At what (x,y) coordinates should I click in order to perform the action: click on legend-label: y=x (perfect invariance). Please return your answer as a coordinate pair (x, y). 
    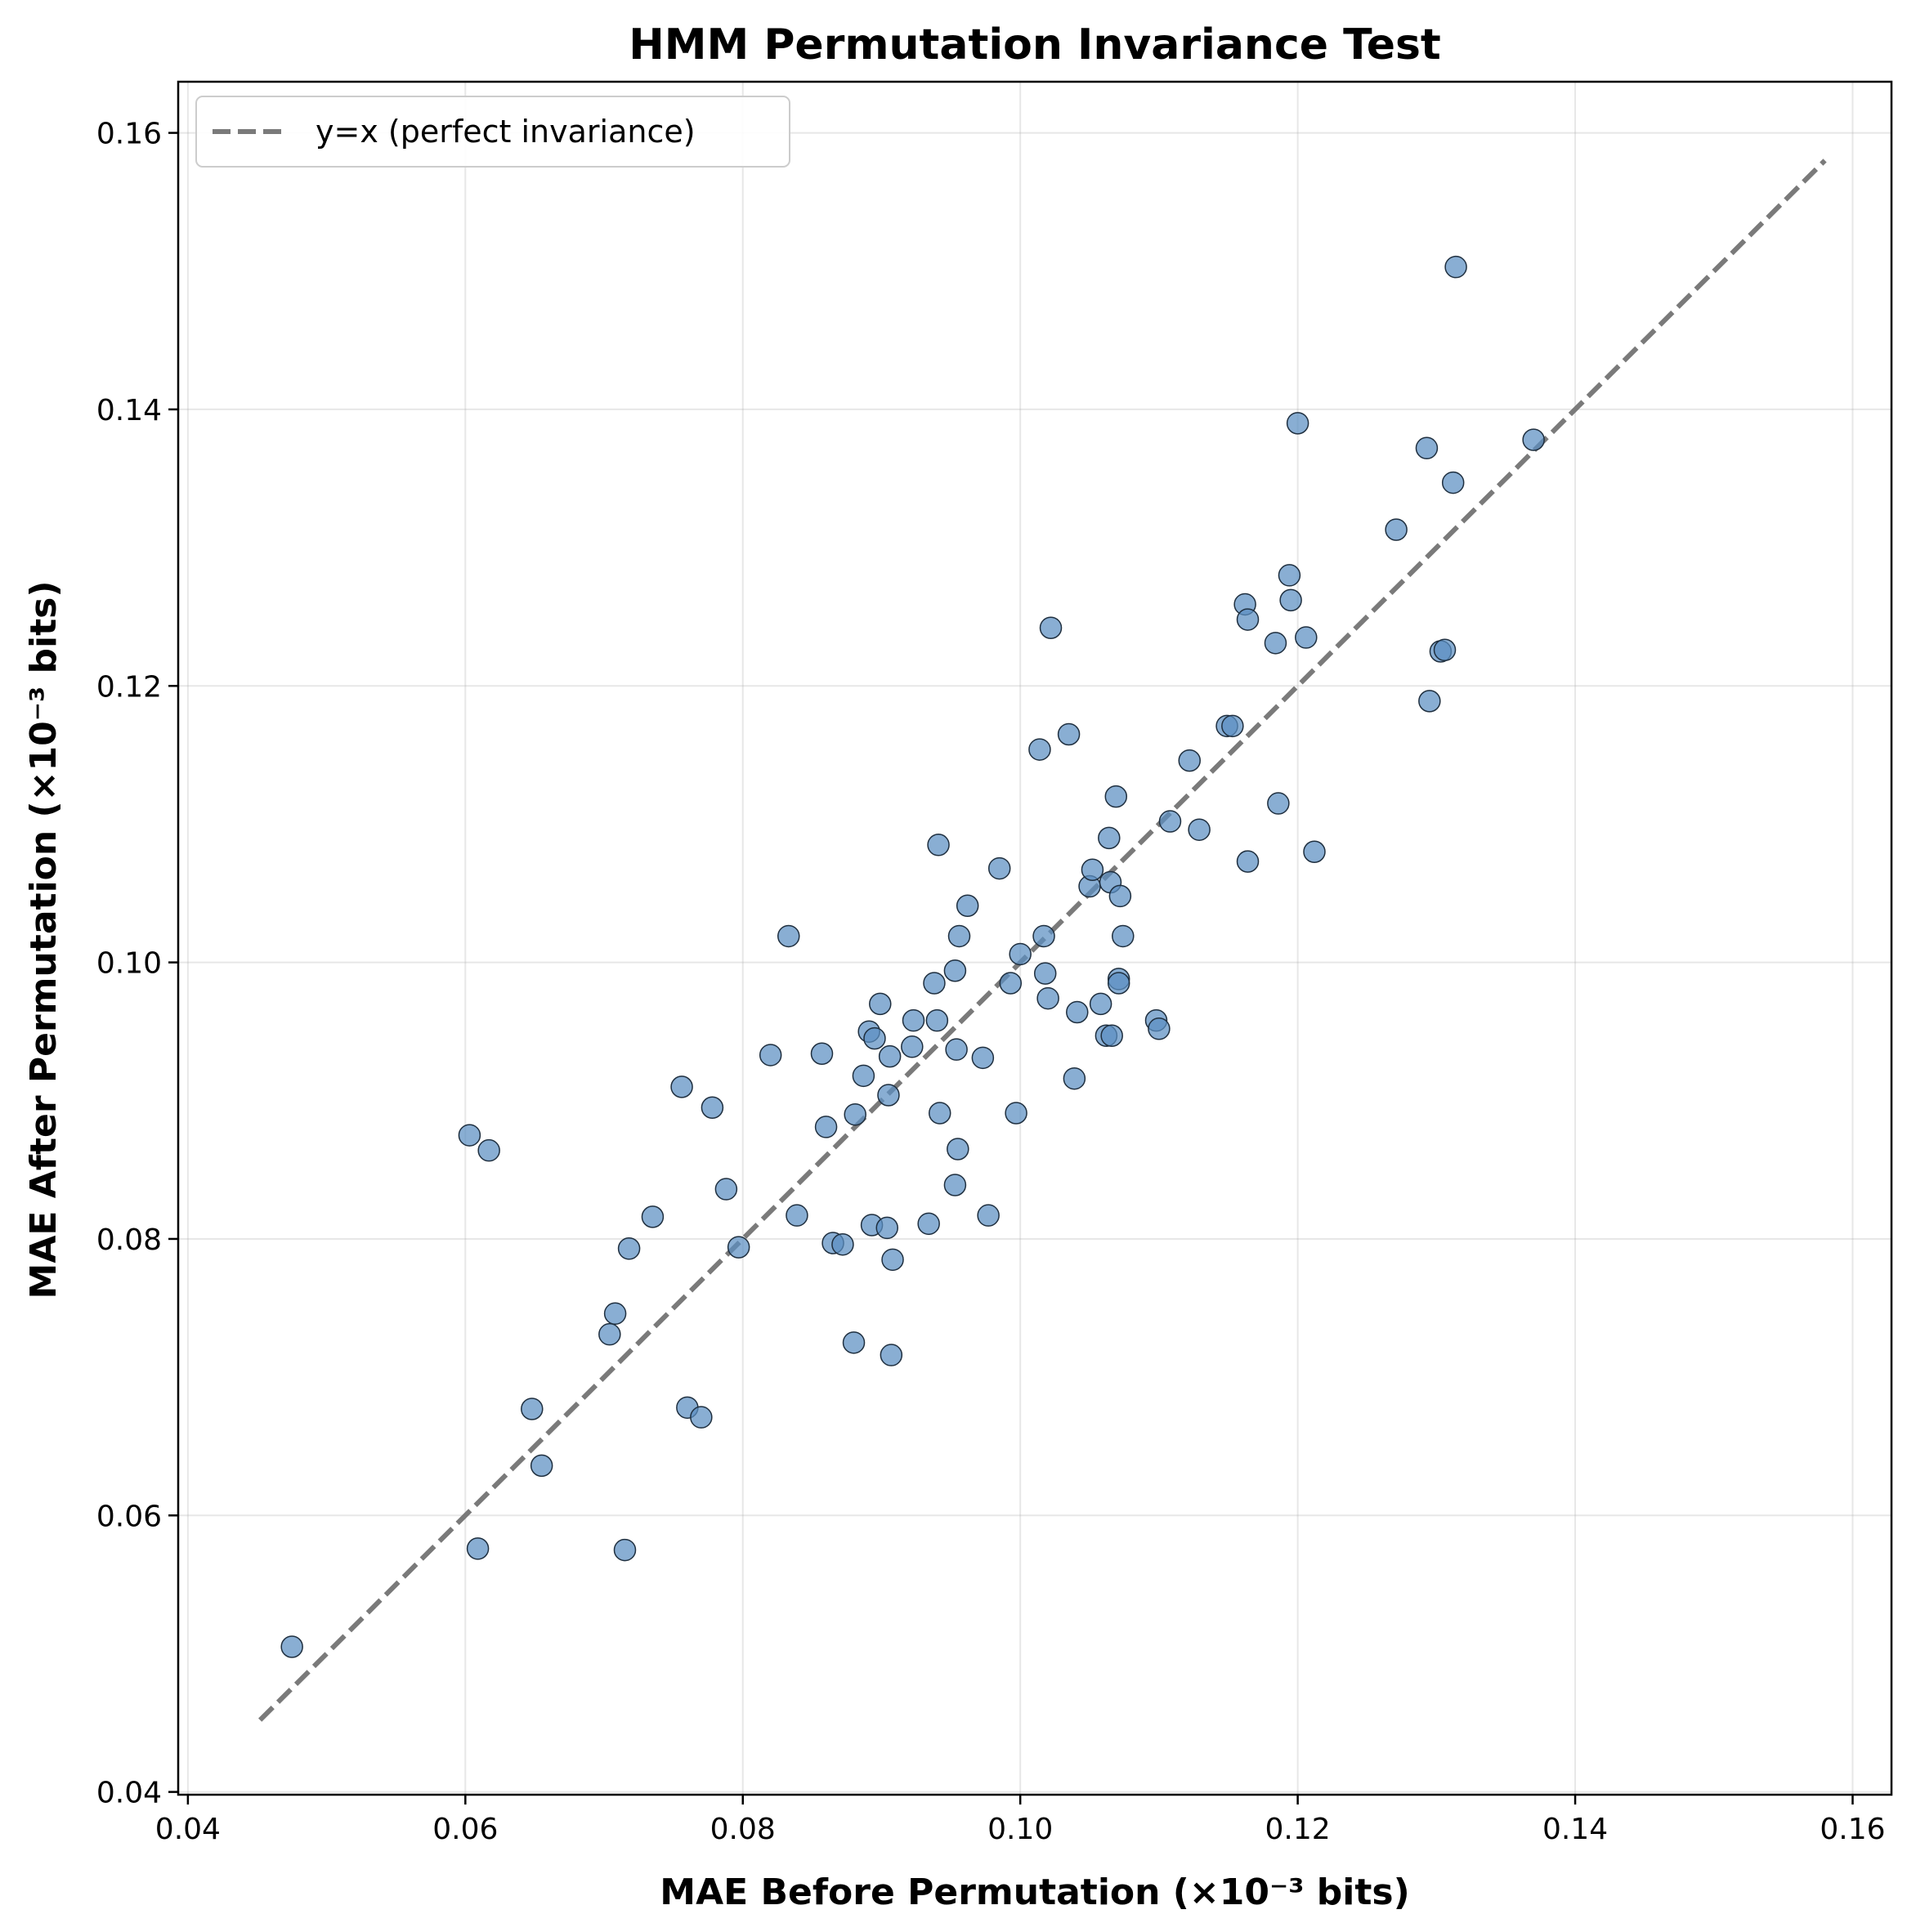
    Looking at the image, I should click on (506, 132).